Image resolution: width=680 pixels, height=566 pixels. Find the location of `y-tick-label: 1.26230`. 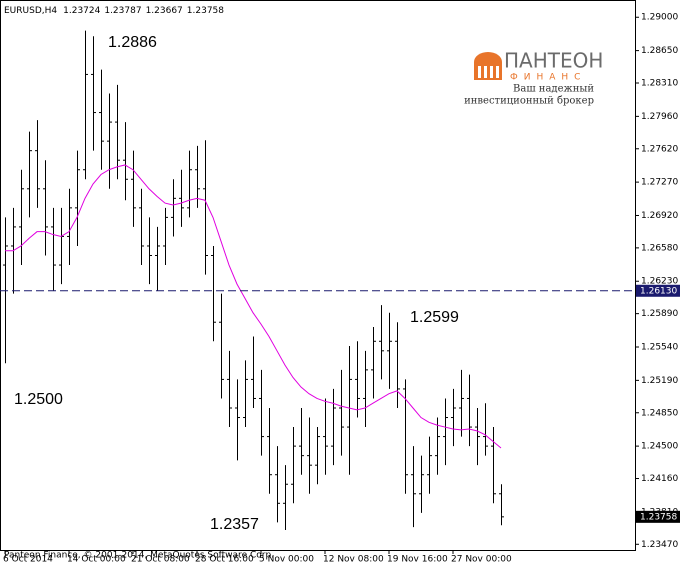

y-tick-label: 1.26230 is located at coordinates (659, 282).